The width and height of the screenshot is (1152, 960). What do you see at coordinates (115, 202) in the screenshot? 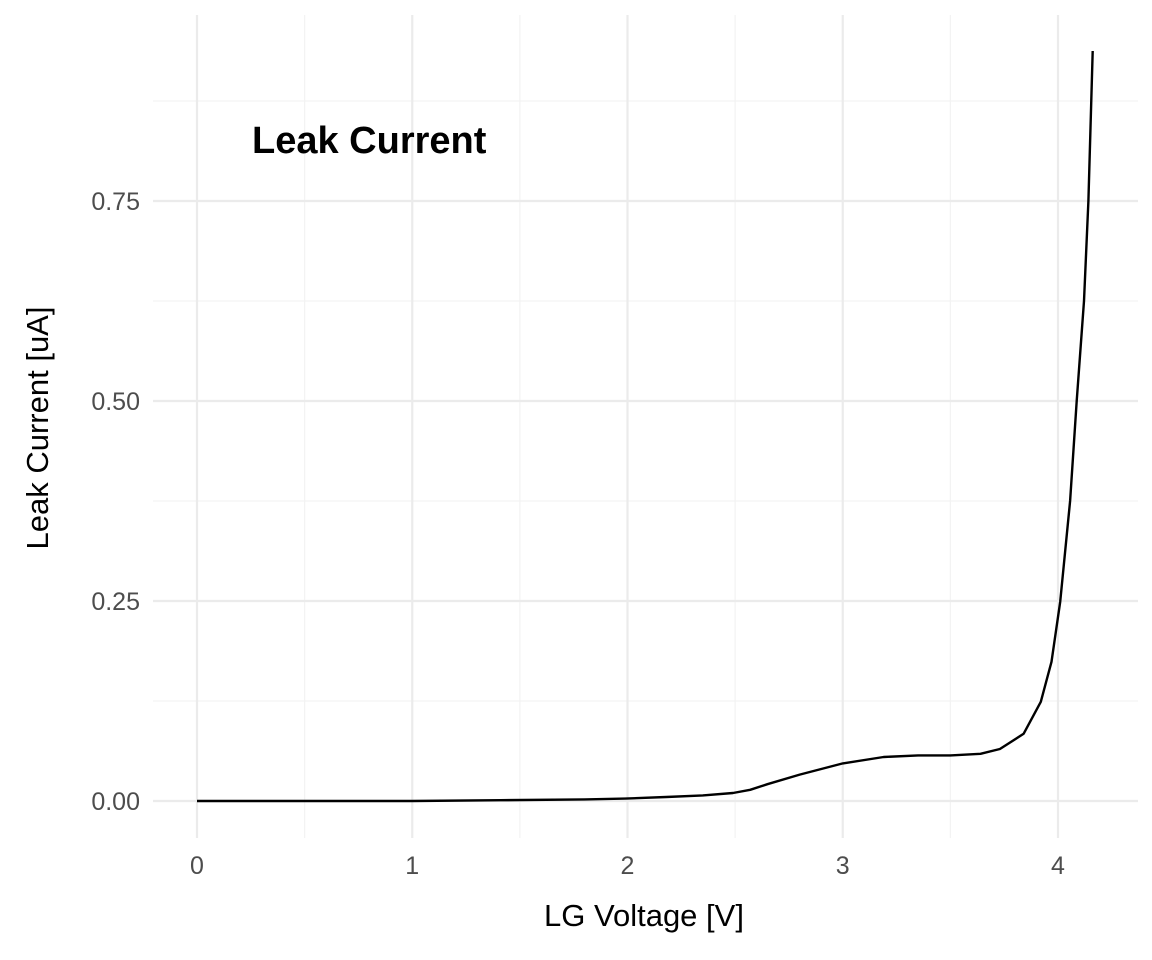
I see `y-tick-label: 0.75` at bounding box center [115, 202].